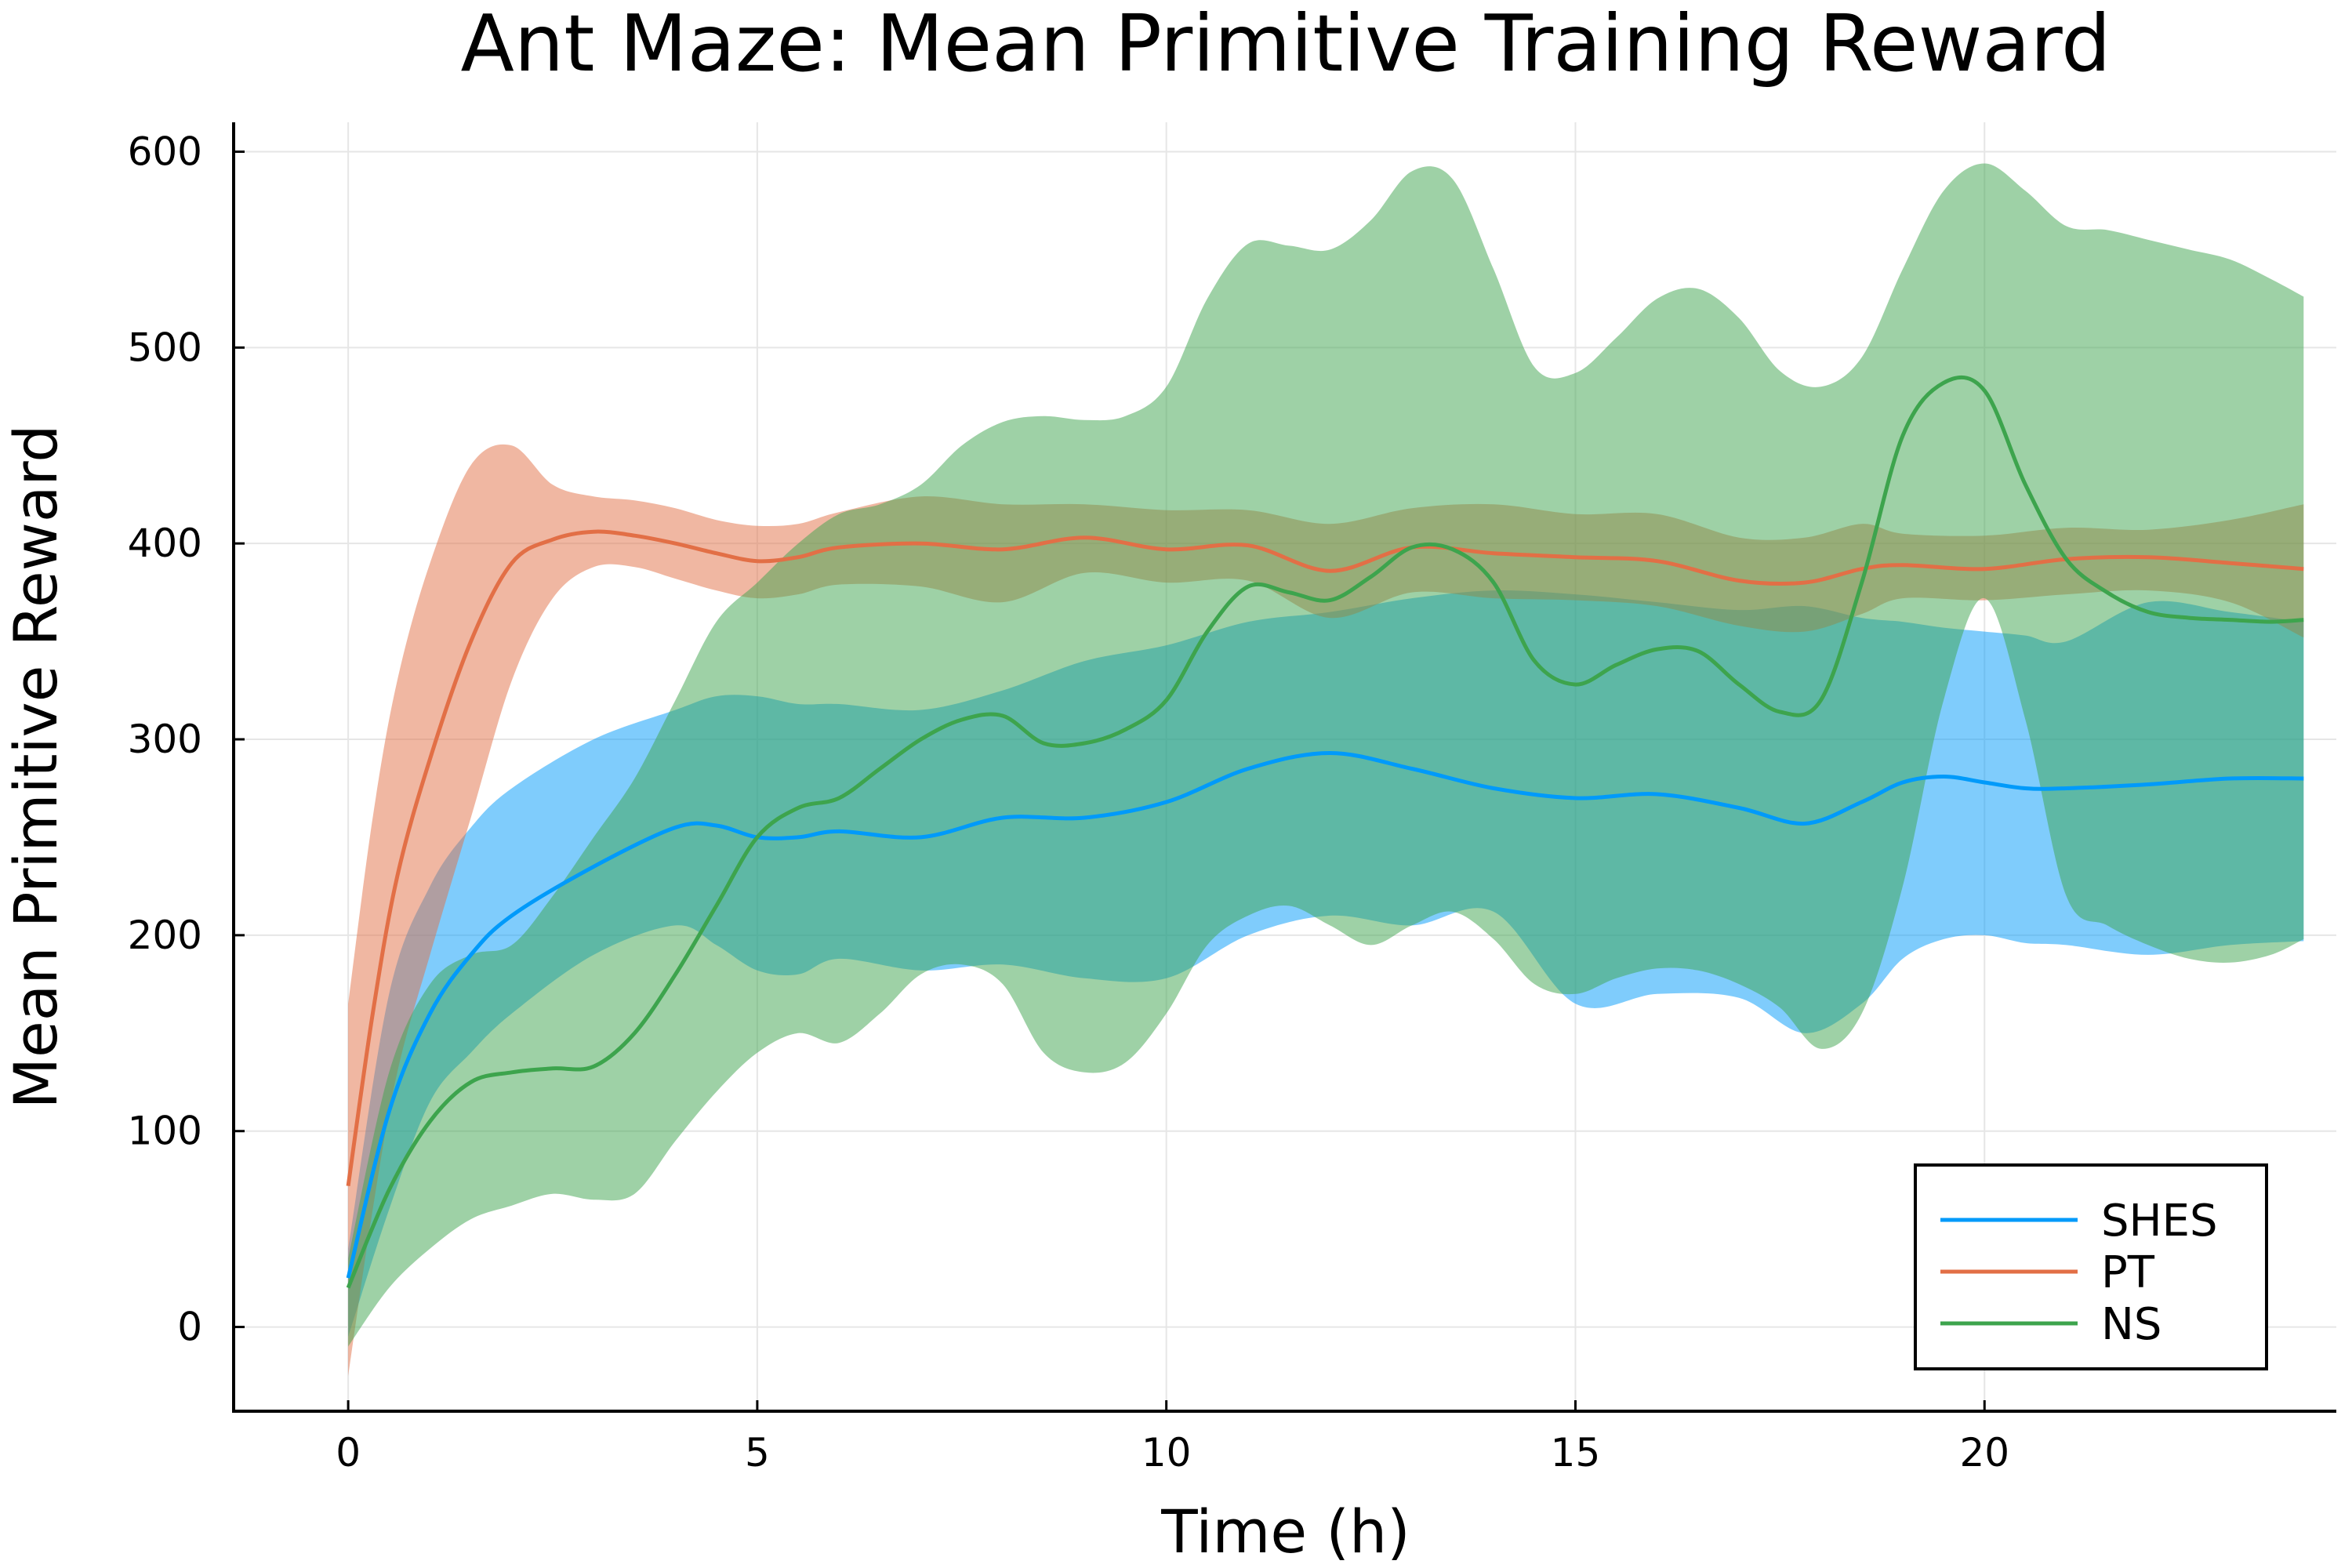 The image size is (2352, 1568). Describe the element at coordinates (1285, 1531) in the screenshot. I see `x-axis-label: Time (h)` at that location.